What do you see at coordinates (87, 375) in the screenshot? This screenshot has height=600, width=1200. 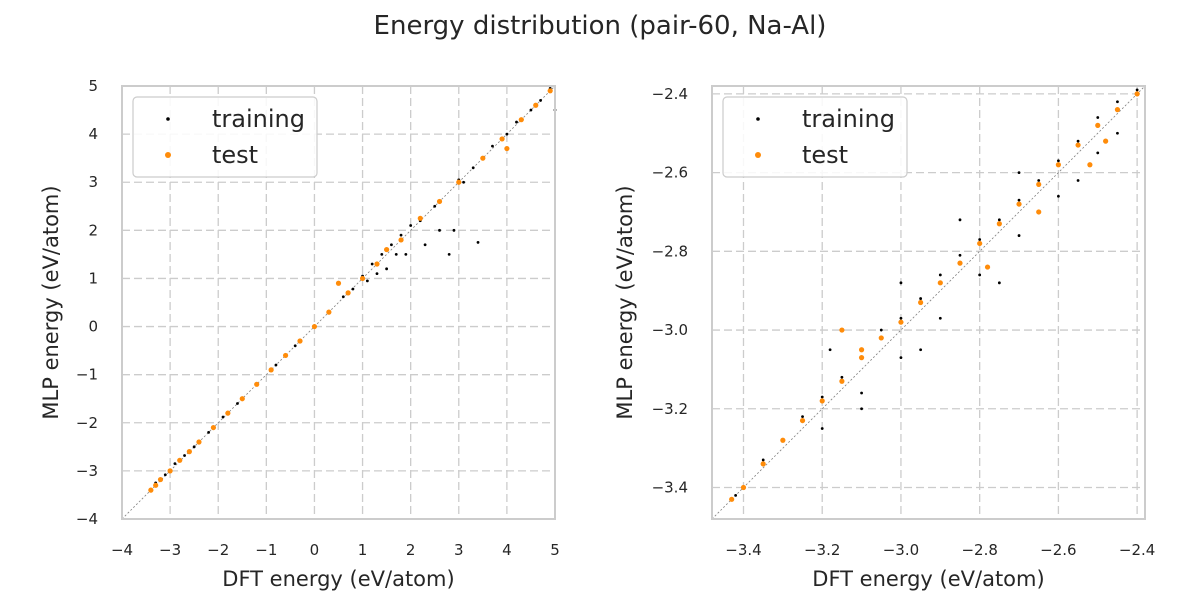 I see `y-tick-label: −1` at bounding box center [87, 375].